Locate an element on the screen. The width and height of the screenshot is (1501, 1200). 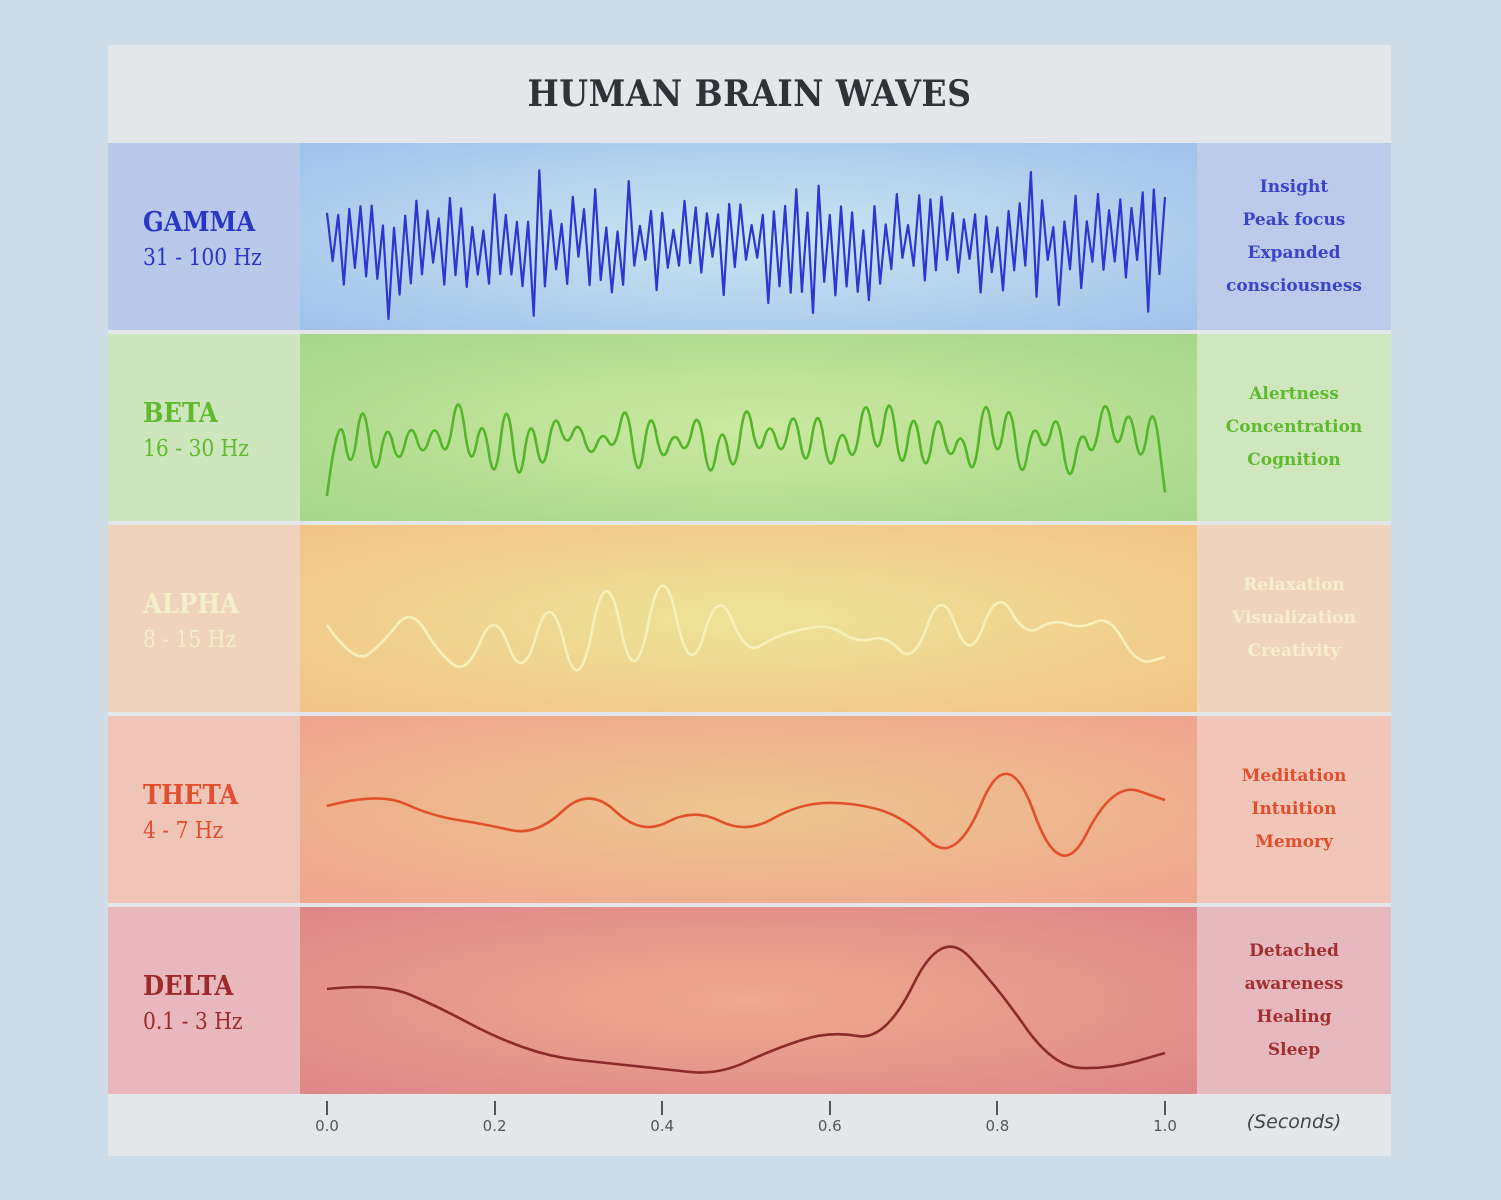
band-description-line: Intuition is located at coordinates (1294, 809).